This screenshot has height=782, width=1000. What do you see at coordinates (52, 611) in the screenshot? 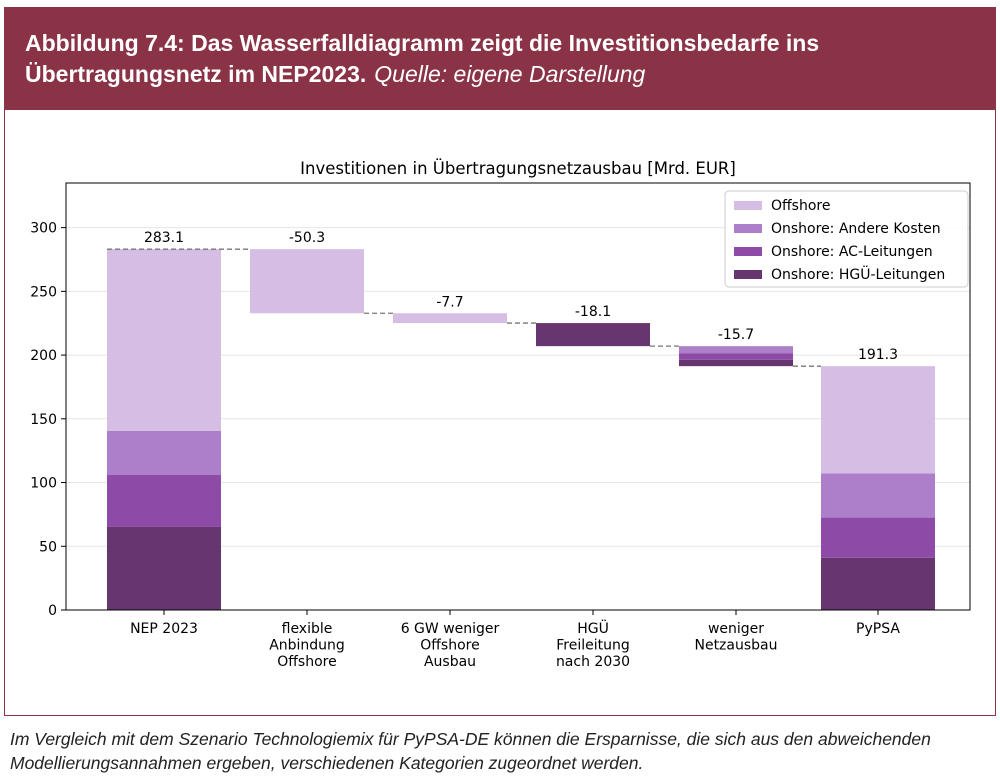
I see `y-tick-label: 0` at bounding box center [52, 611].